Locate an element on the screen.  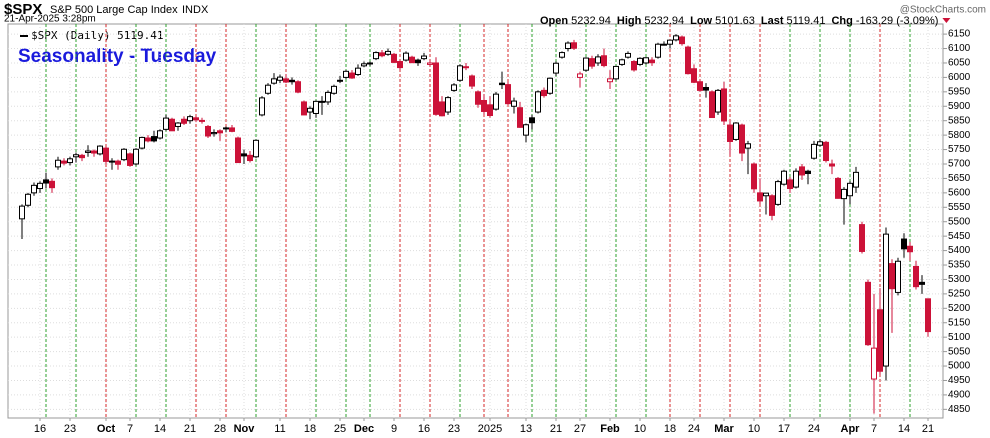
y-tick-label: 6100 is located at coordinates (959, 48).